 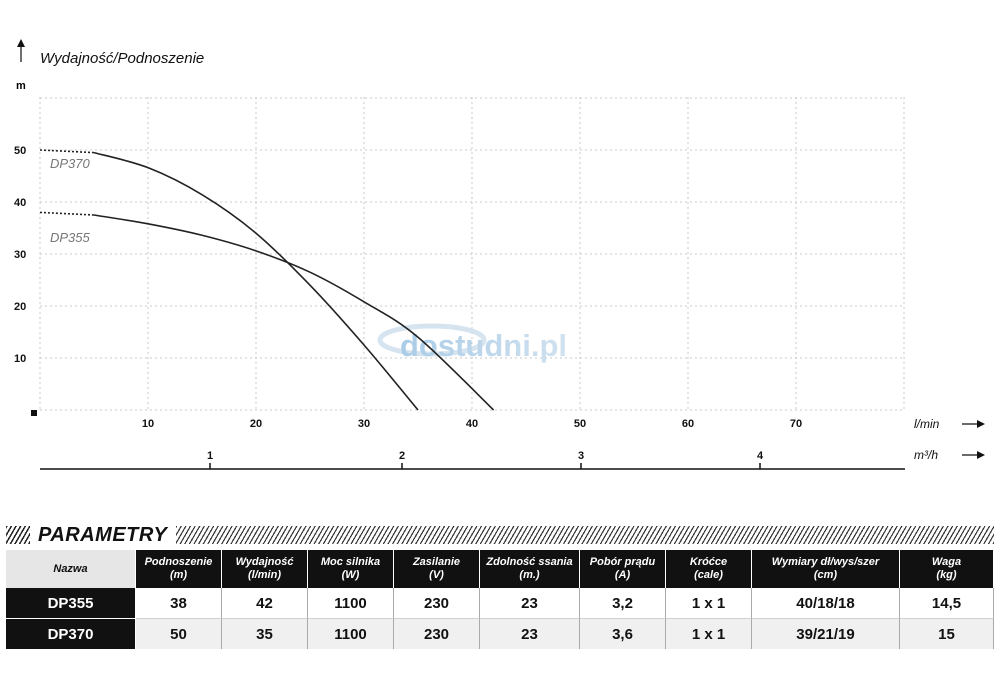 What do you see at coordinates (622, 575) in the screenshot?
I see `header-unit: (A)` at bounding box center [622, 575].